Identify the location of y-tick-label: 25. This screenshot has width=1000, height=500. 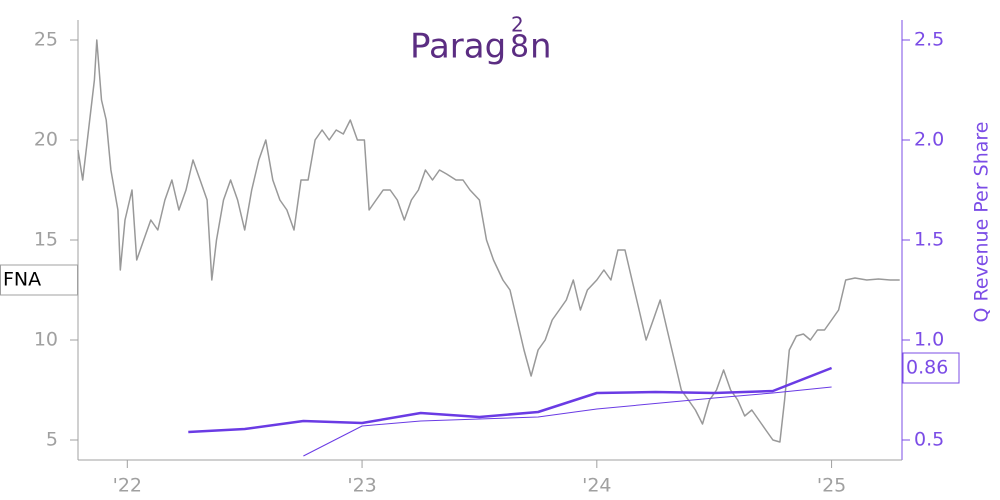
(46, 40).